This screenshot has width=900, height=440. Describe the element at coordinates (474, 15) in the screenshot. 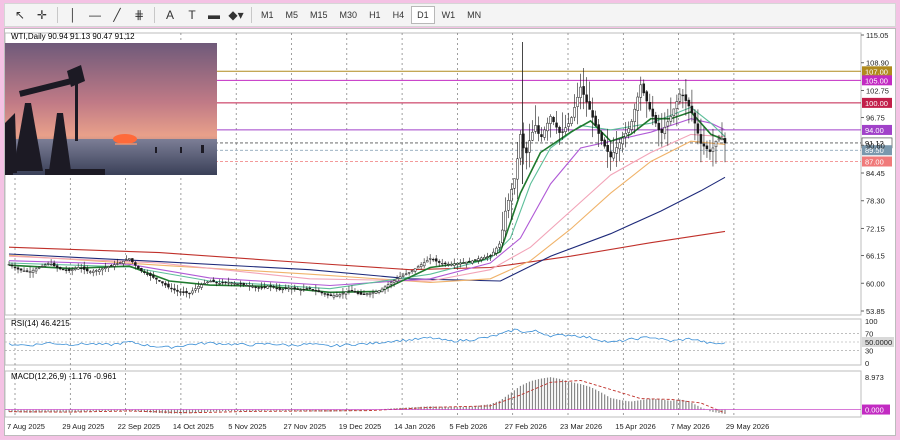

I see `timeframe-mn: MN` at that location.